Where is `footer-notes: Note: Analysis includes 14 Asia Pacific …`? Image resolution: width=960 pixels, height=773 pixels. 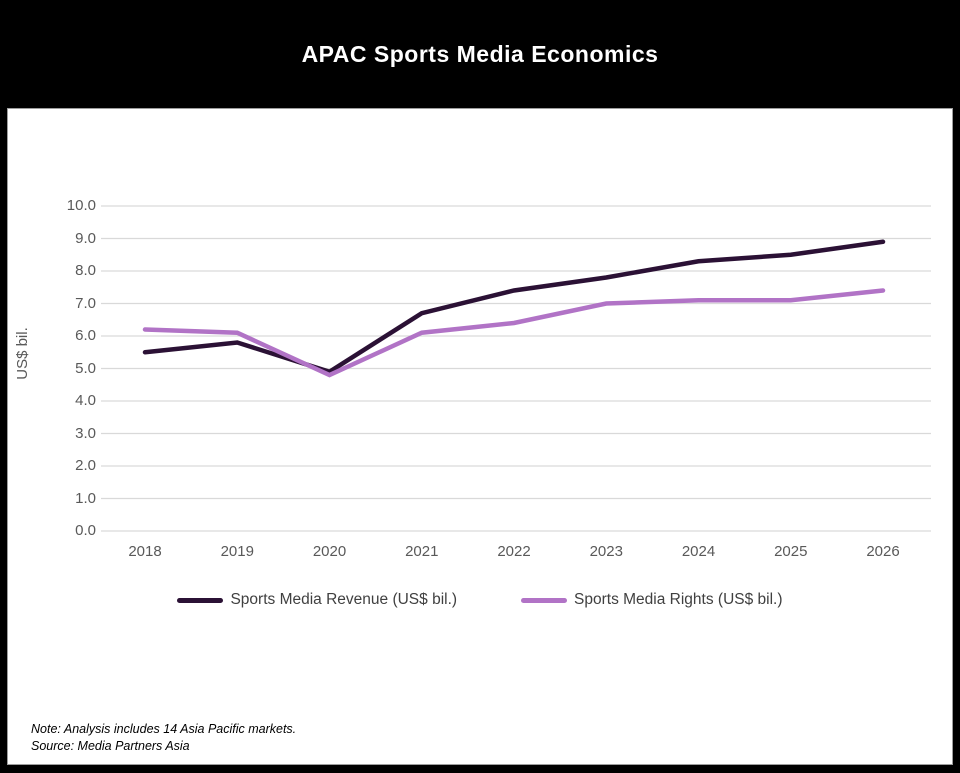 footer-notes: Note: Analysis includes 14 Asia Pacific … is located at coordinates (163, 738).